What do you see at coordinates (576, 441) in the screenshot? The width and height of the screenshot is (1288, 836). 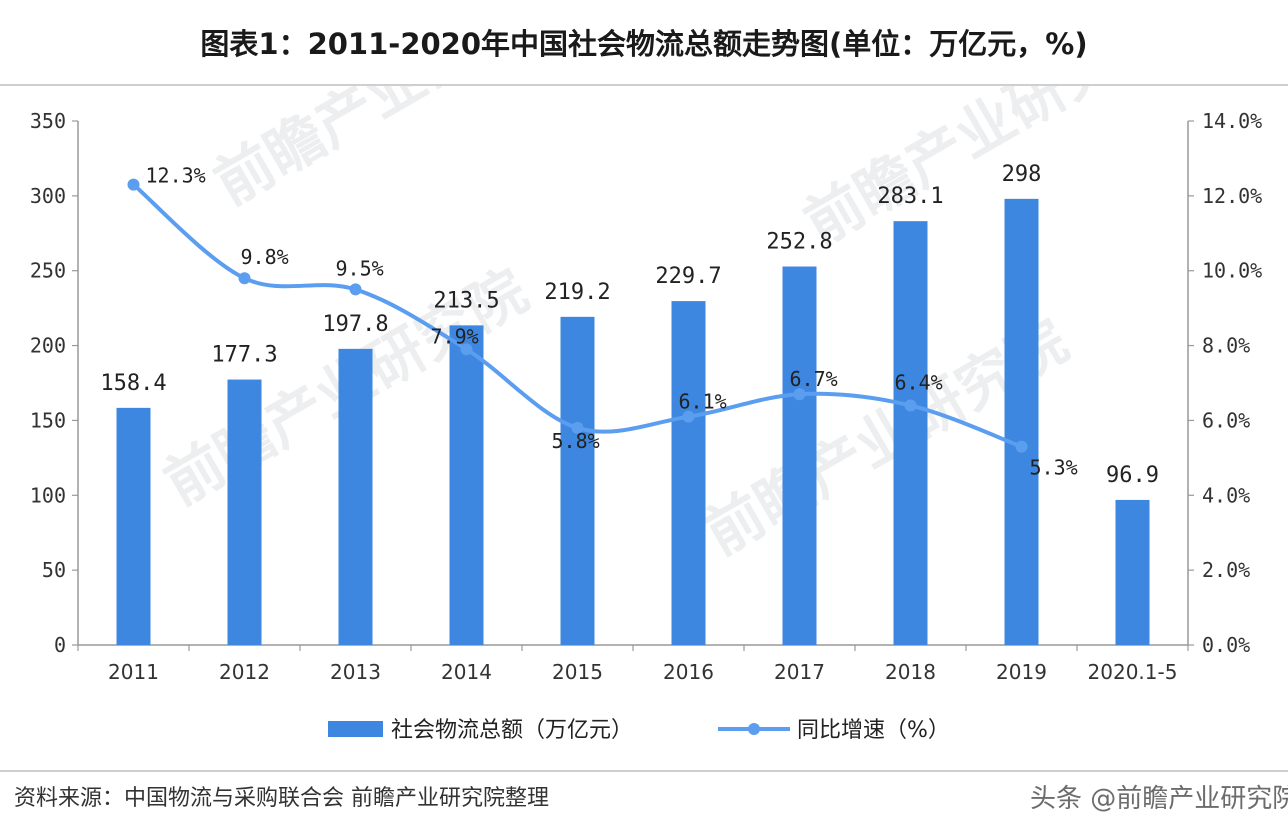 I see `line-data-label: 5.8%` at bounding box center [576, 441].